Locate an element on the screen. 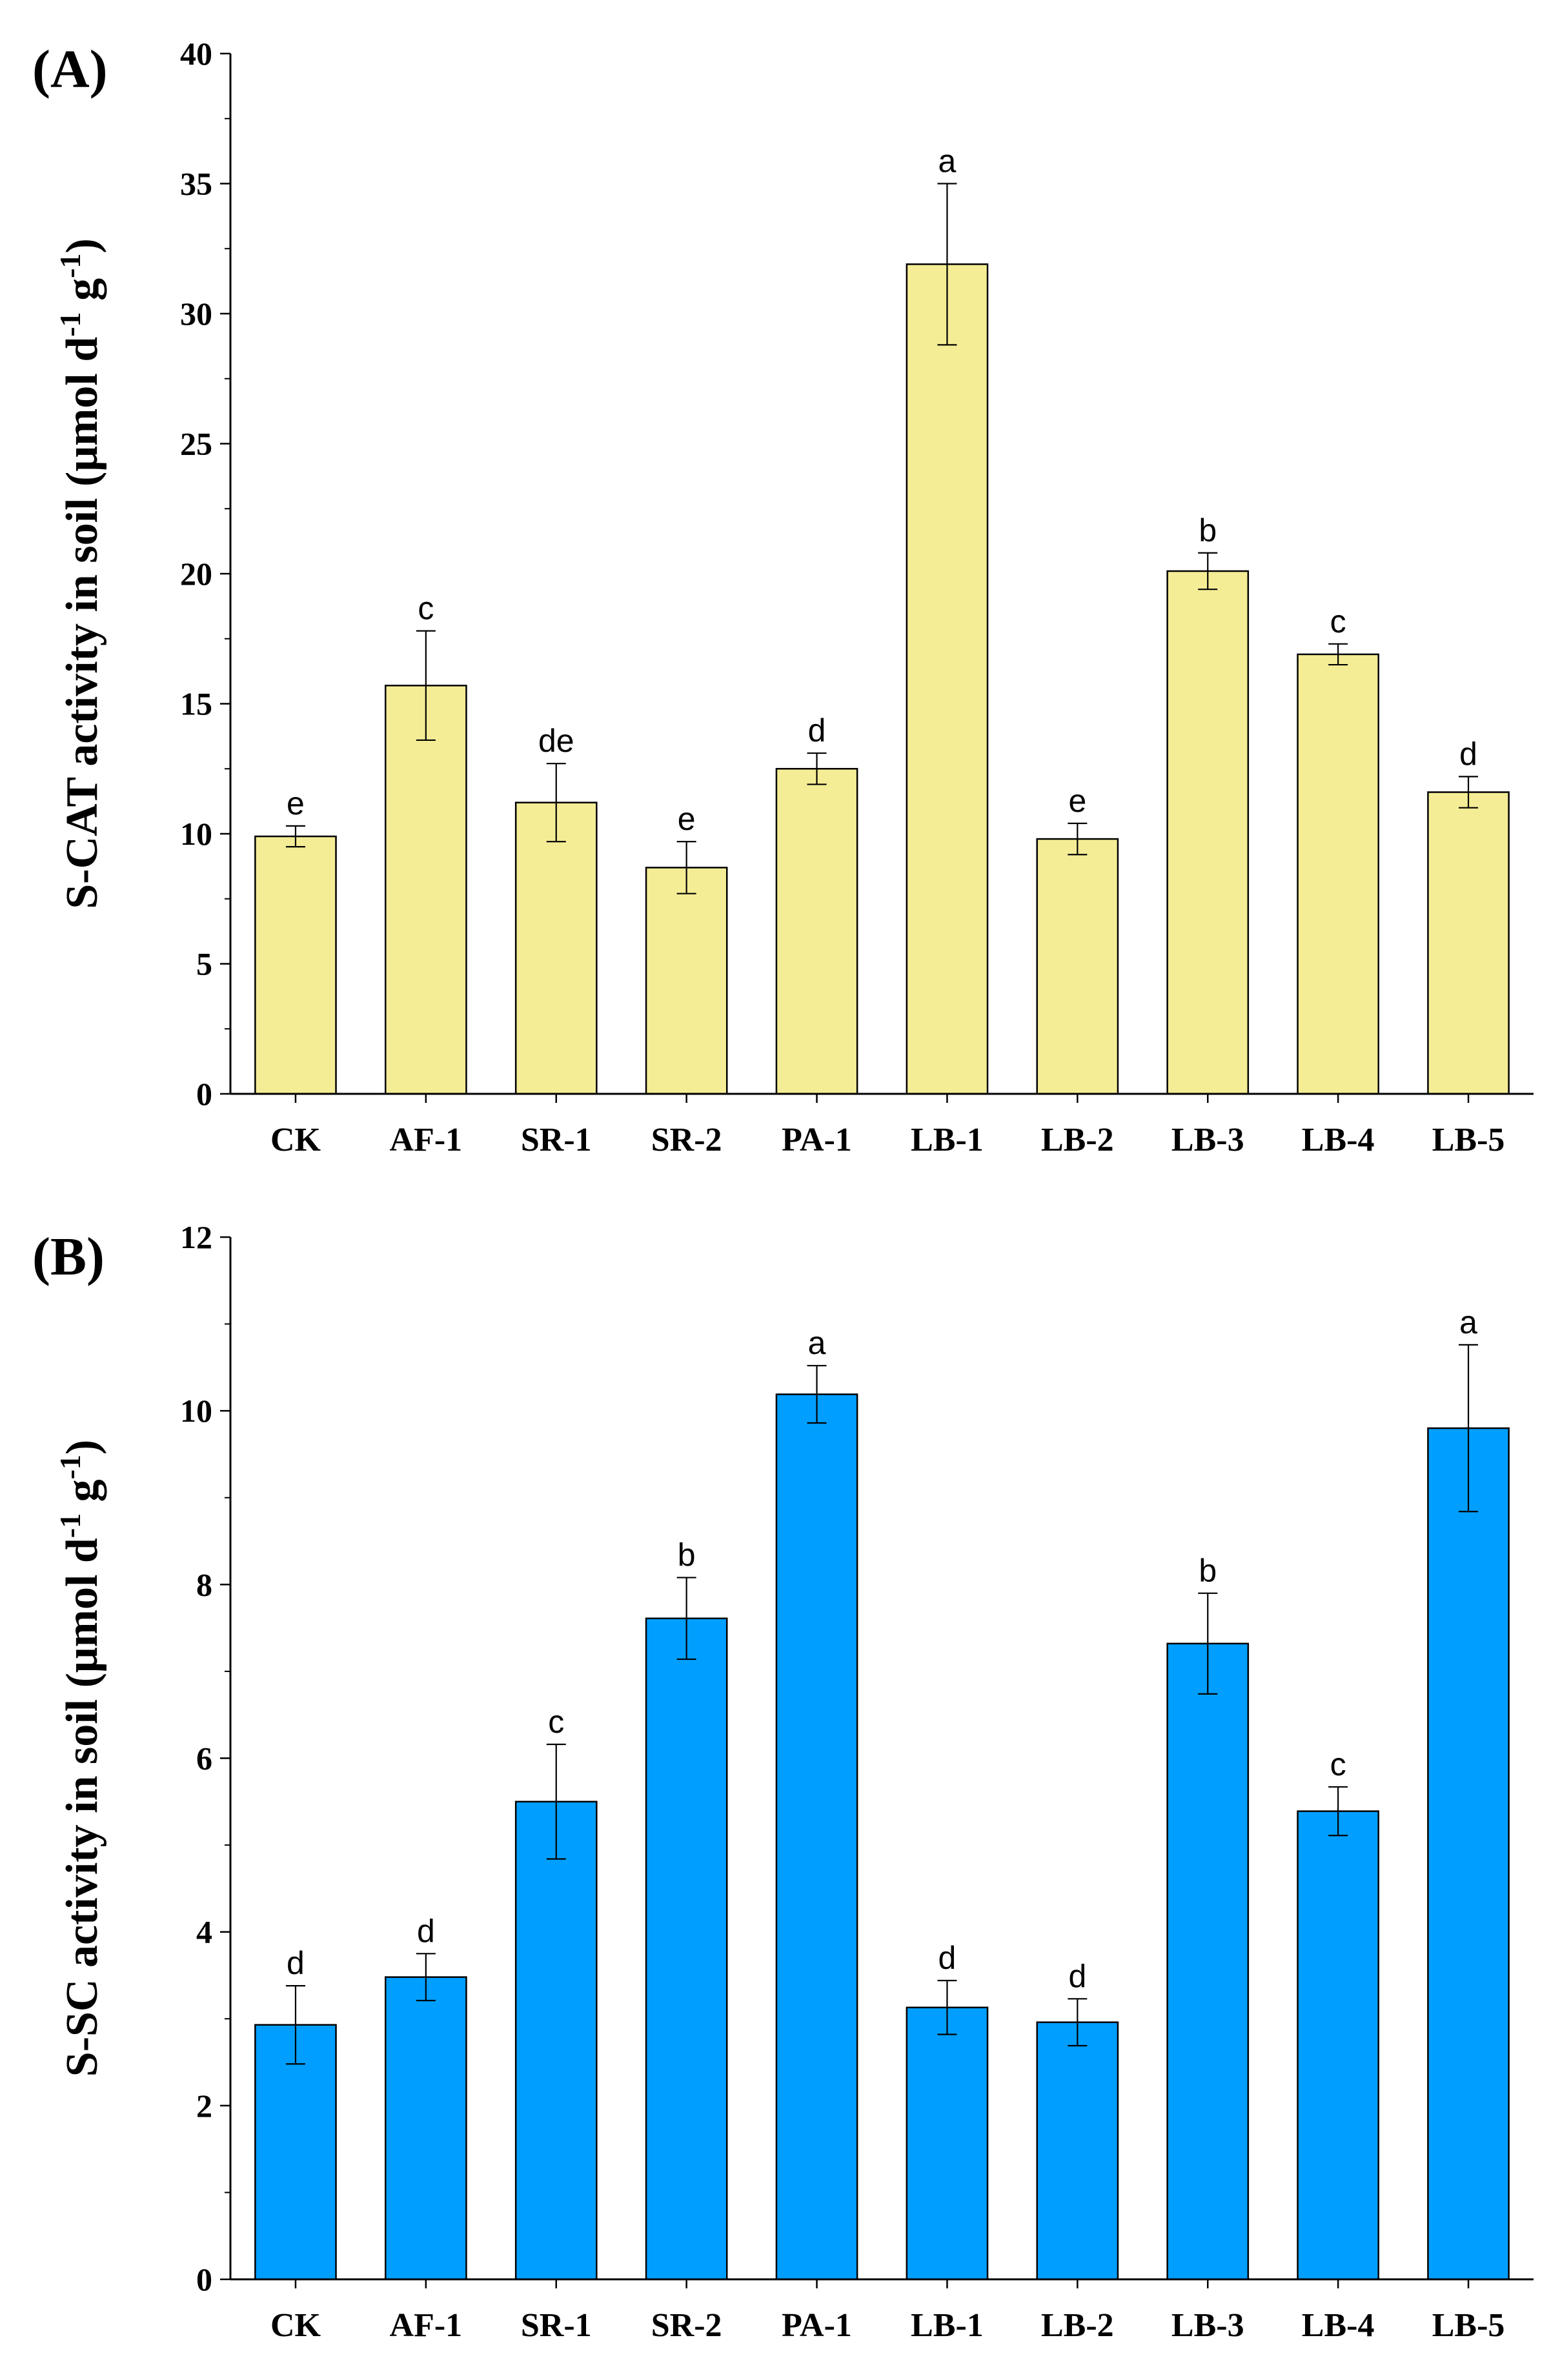  significance-label: de is located at coordinates (556, 741).